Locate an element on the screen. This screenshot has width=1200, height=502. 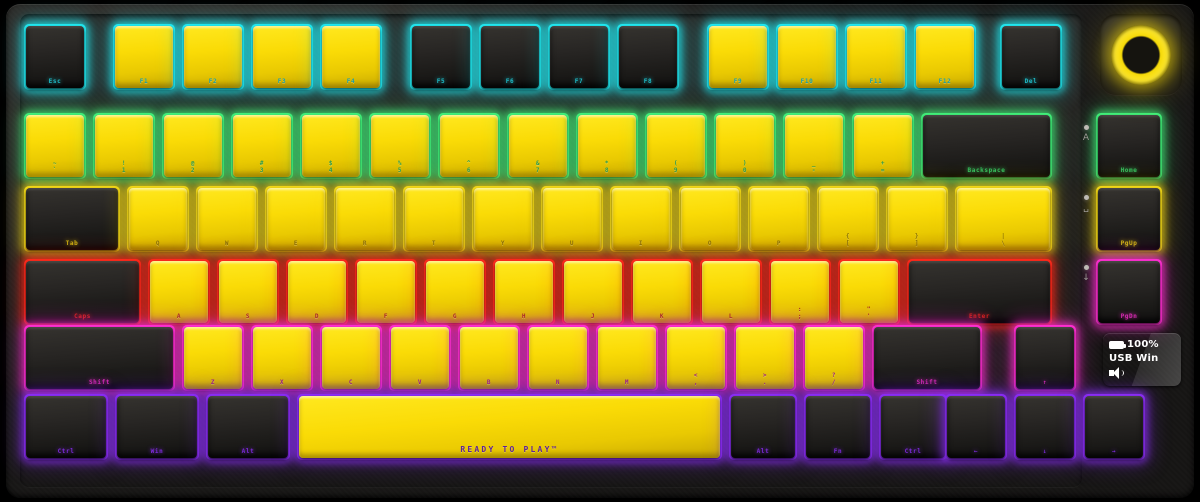
key-alt-left: Alt is located at coordinates (248, 427).